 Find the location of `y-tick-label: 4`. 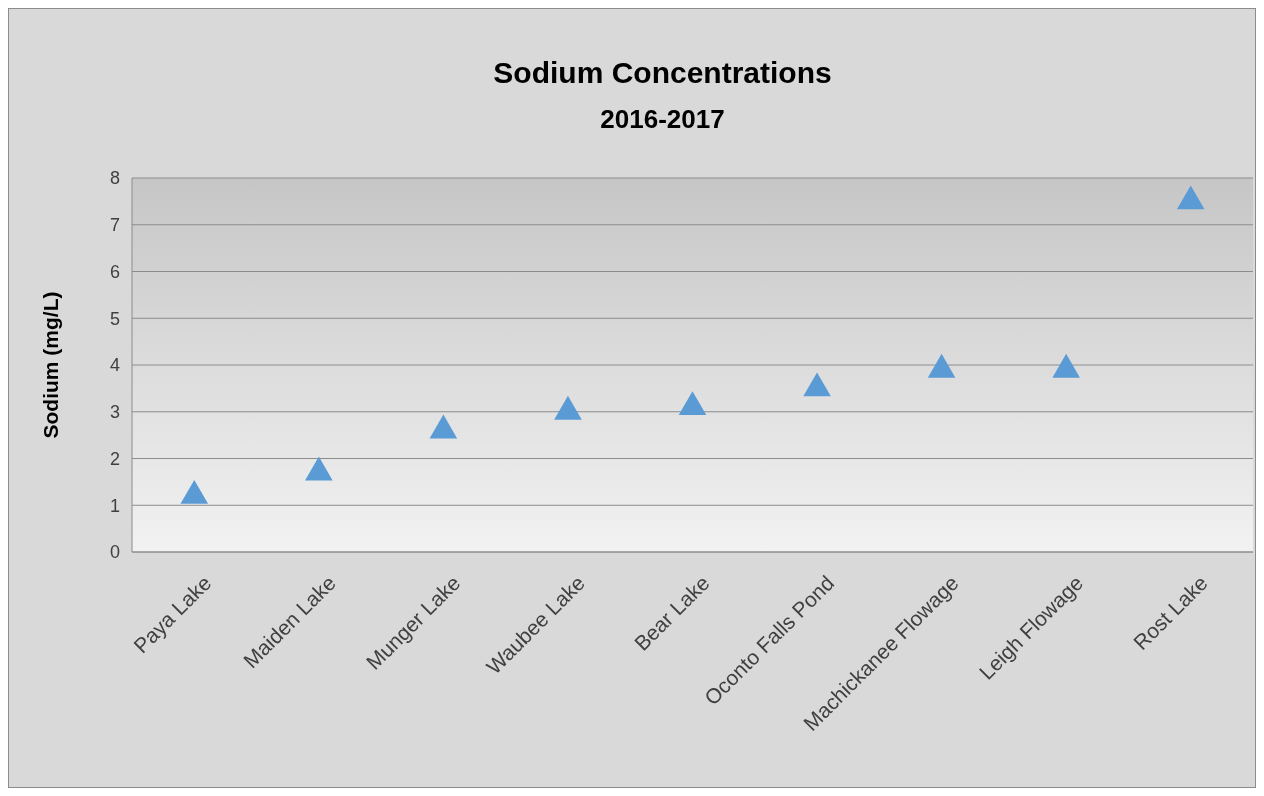

y-tick-label: 4 is located at coordinates (114, 365).